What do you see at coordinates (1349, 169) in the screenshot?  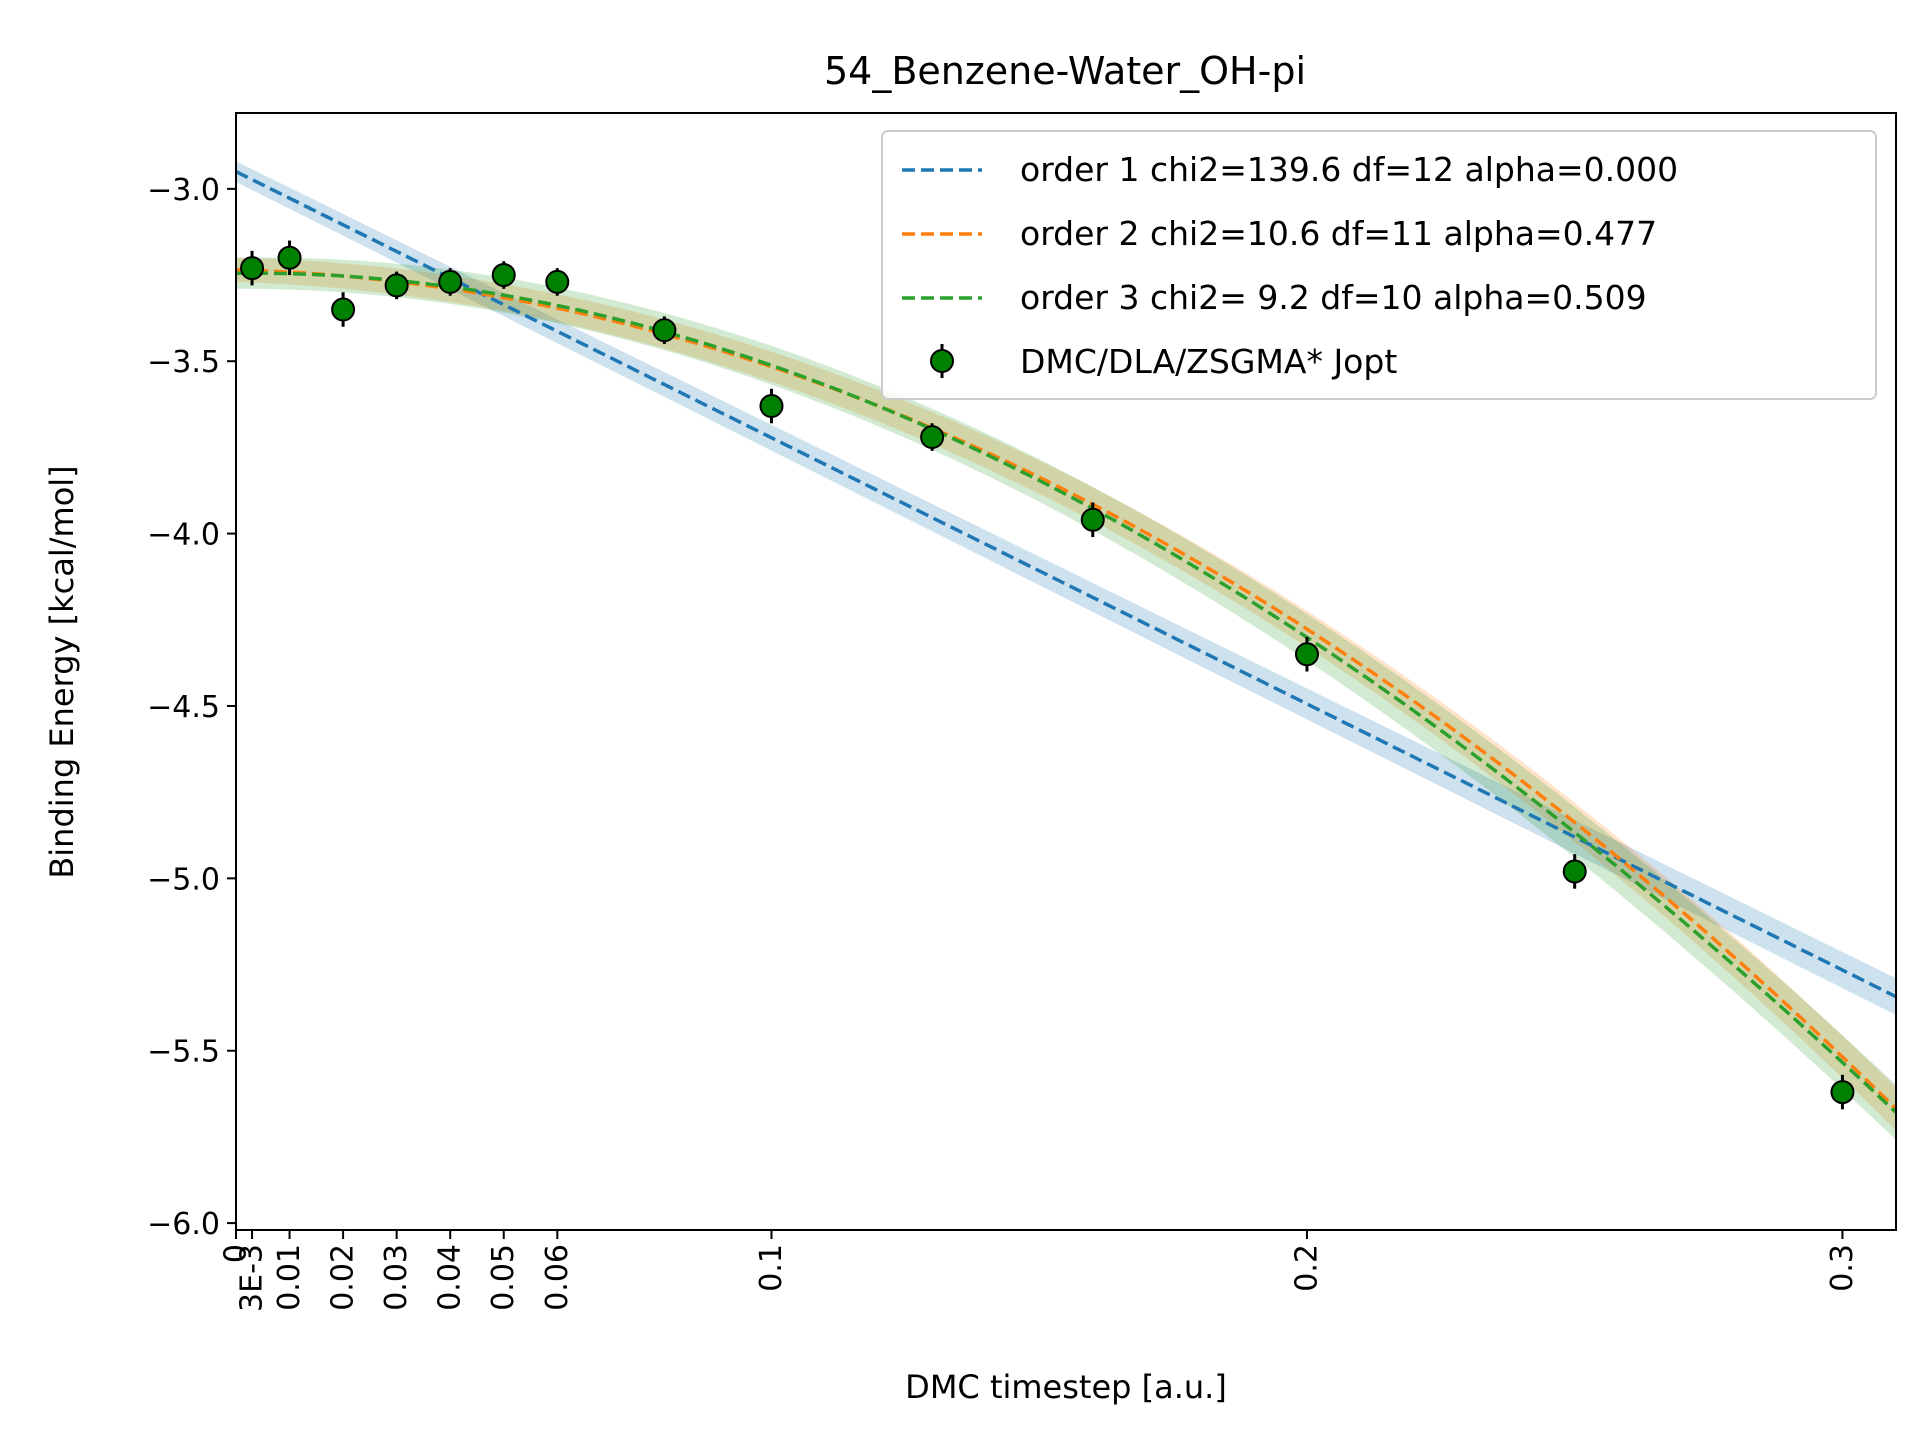 I see `legend-label-order-1: order 1 chi2=139.6 df=12 alpha=0.000` at bounding box center [1349, 169].